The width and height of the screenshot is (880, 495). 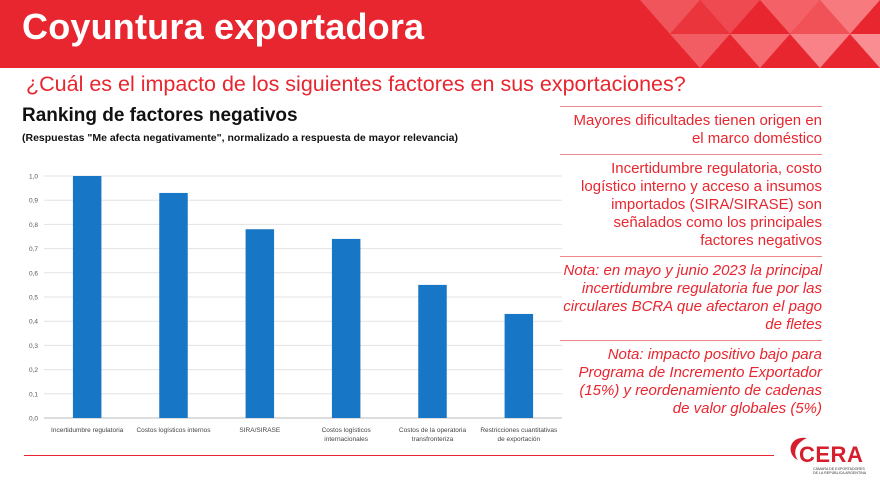 I want to click on x-tick-label: SIRA/SIRASE, so click(x=259, y=430).